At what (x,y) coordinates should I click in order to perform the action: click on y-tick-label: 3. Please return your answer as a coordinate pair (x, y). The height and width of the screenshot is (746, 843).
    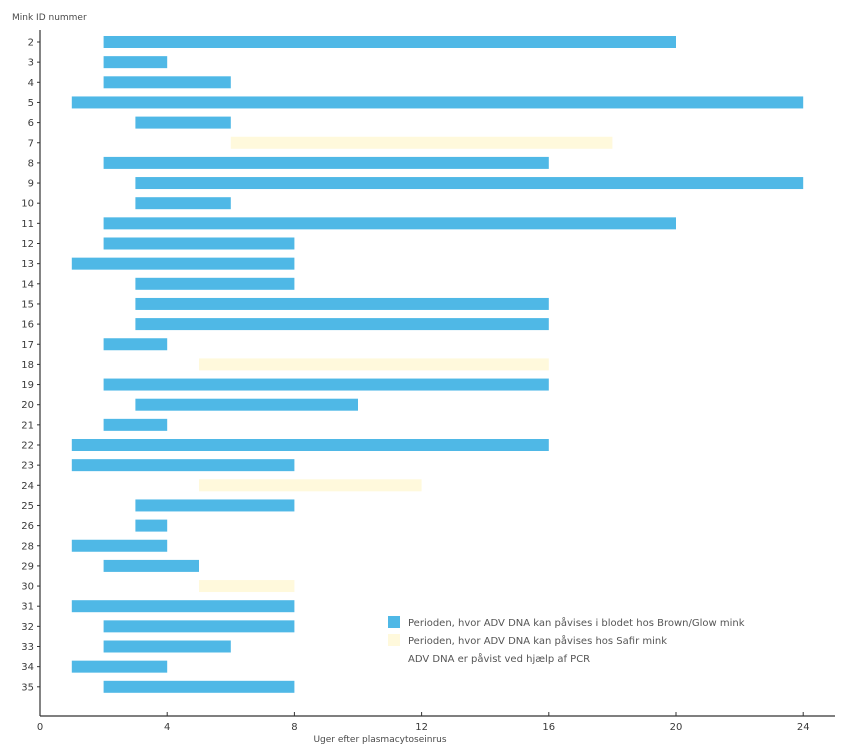
    Looking at the image, I should click on (31, 63).